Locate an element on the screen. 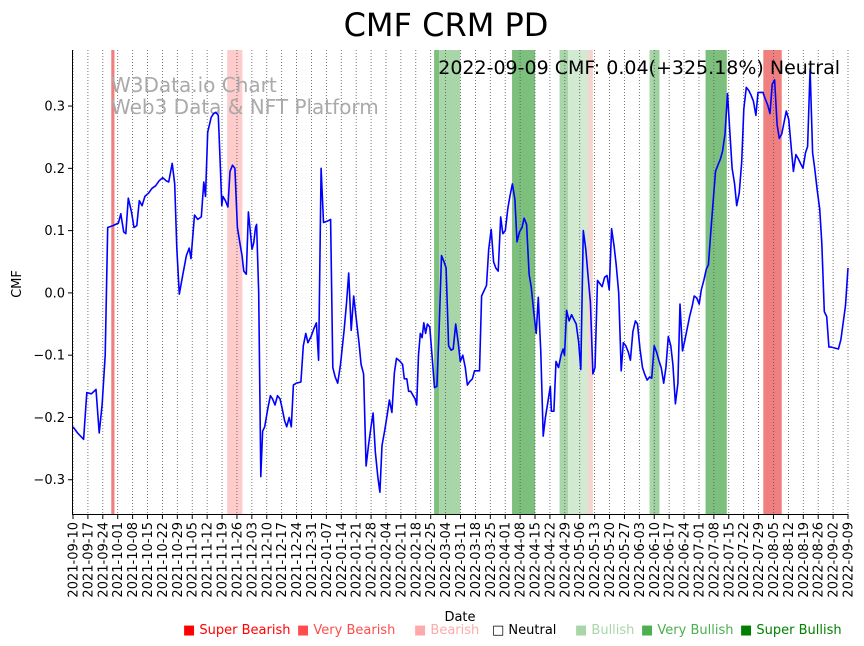  x-tick-label: 2022-05-27 is located at coordinates (625, 560).